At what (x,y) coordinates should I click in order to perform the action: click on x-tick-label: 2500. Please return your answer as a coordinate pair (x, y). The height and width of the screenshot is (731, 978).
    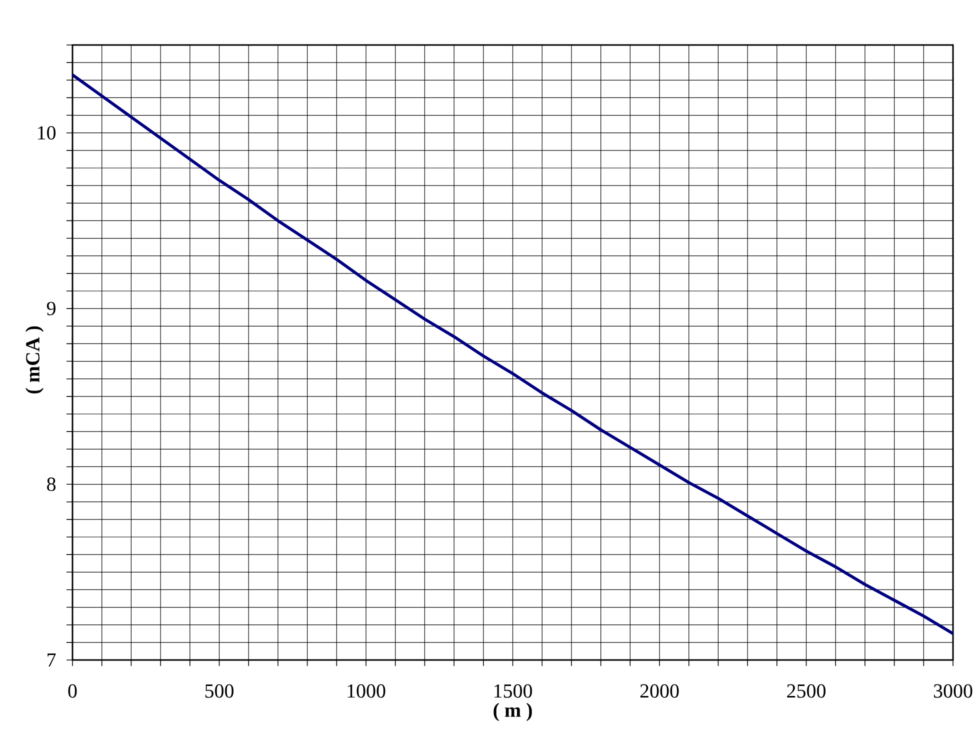
    Looking at the image, I should click on (806, 691).